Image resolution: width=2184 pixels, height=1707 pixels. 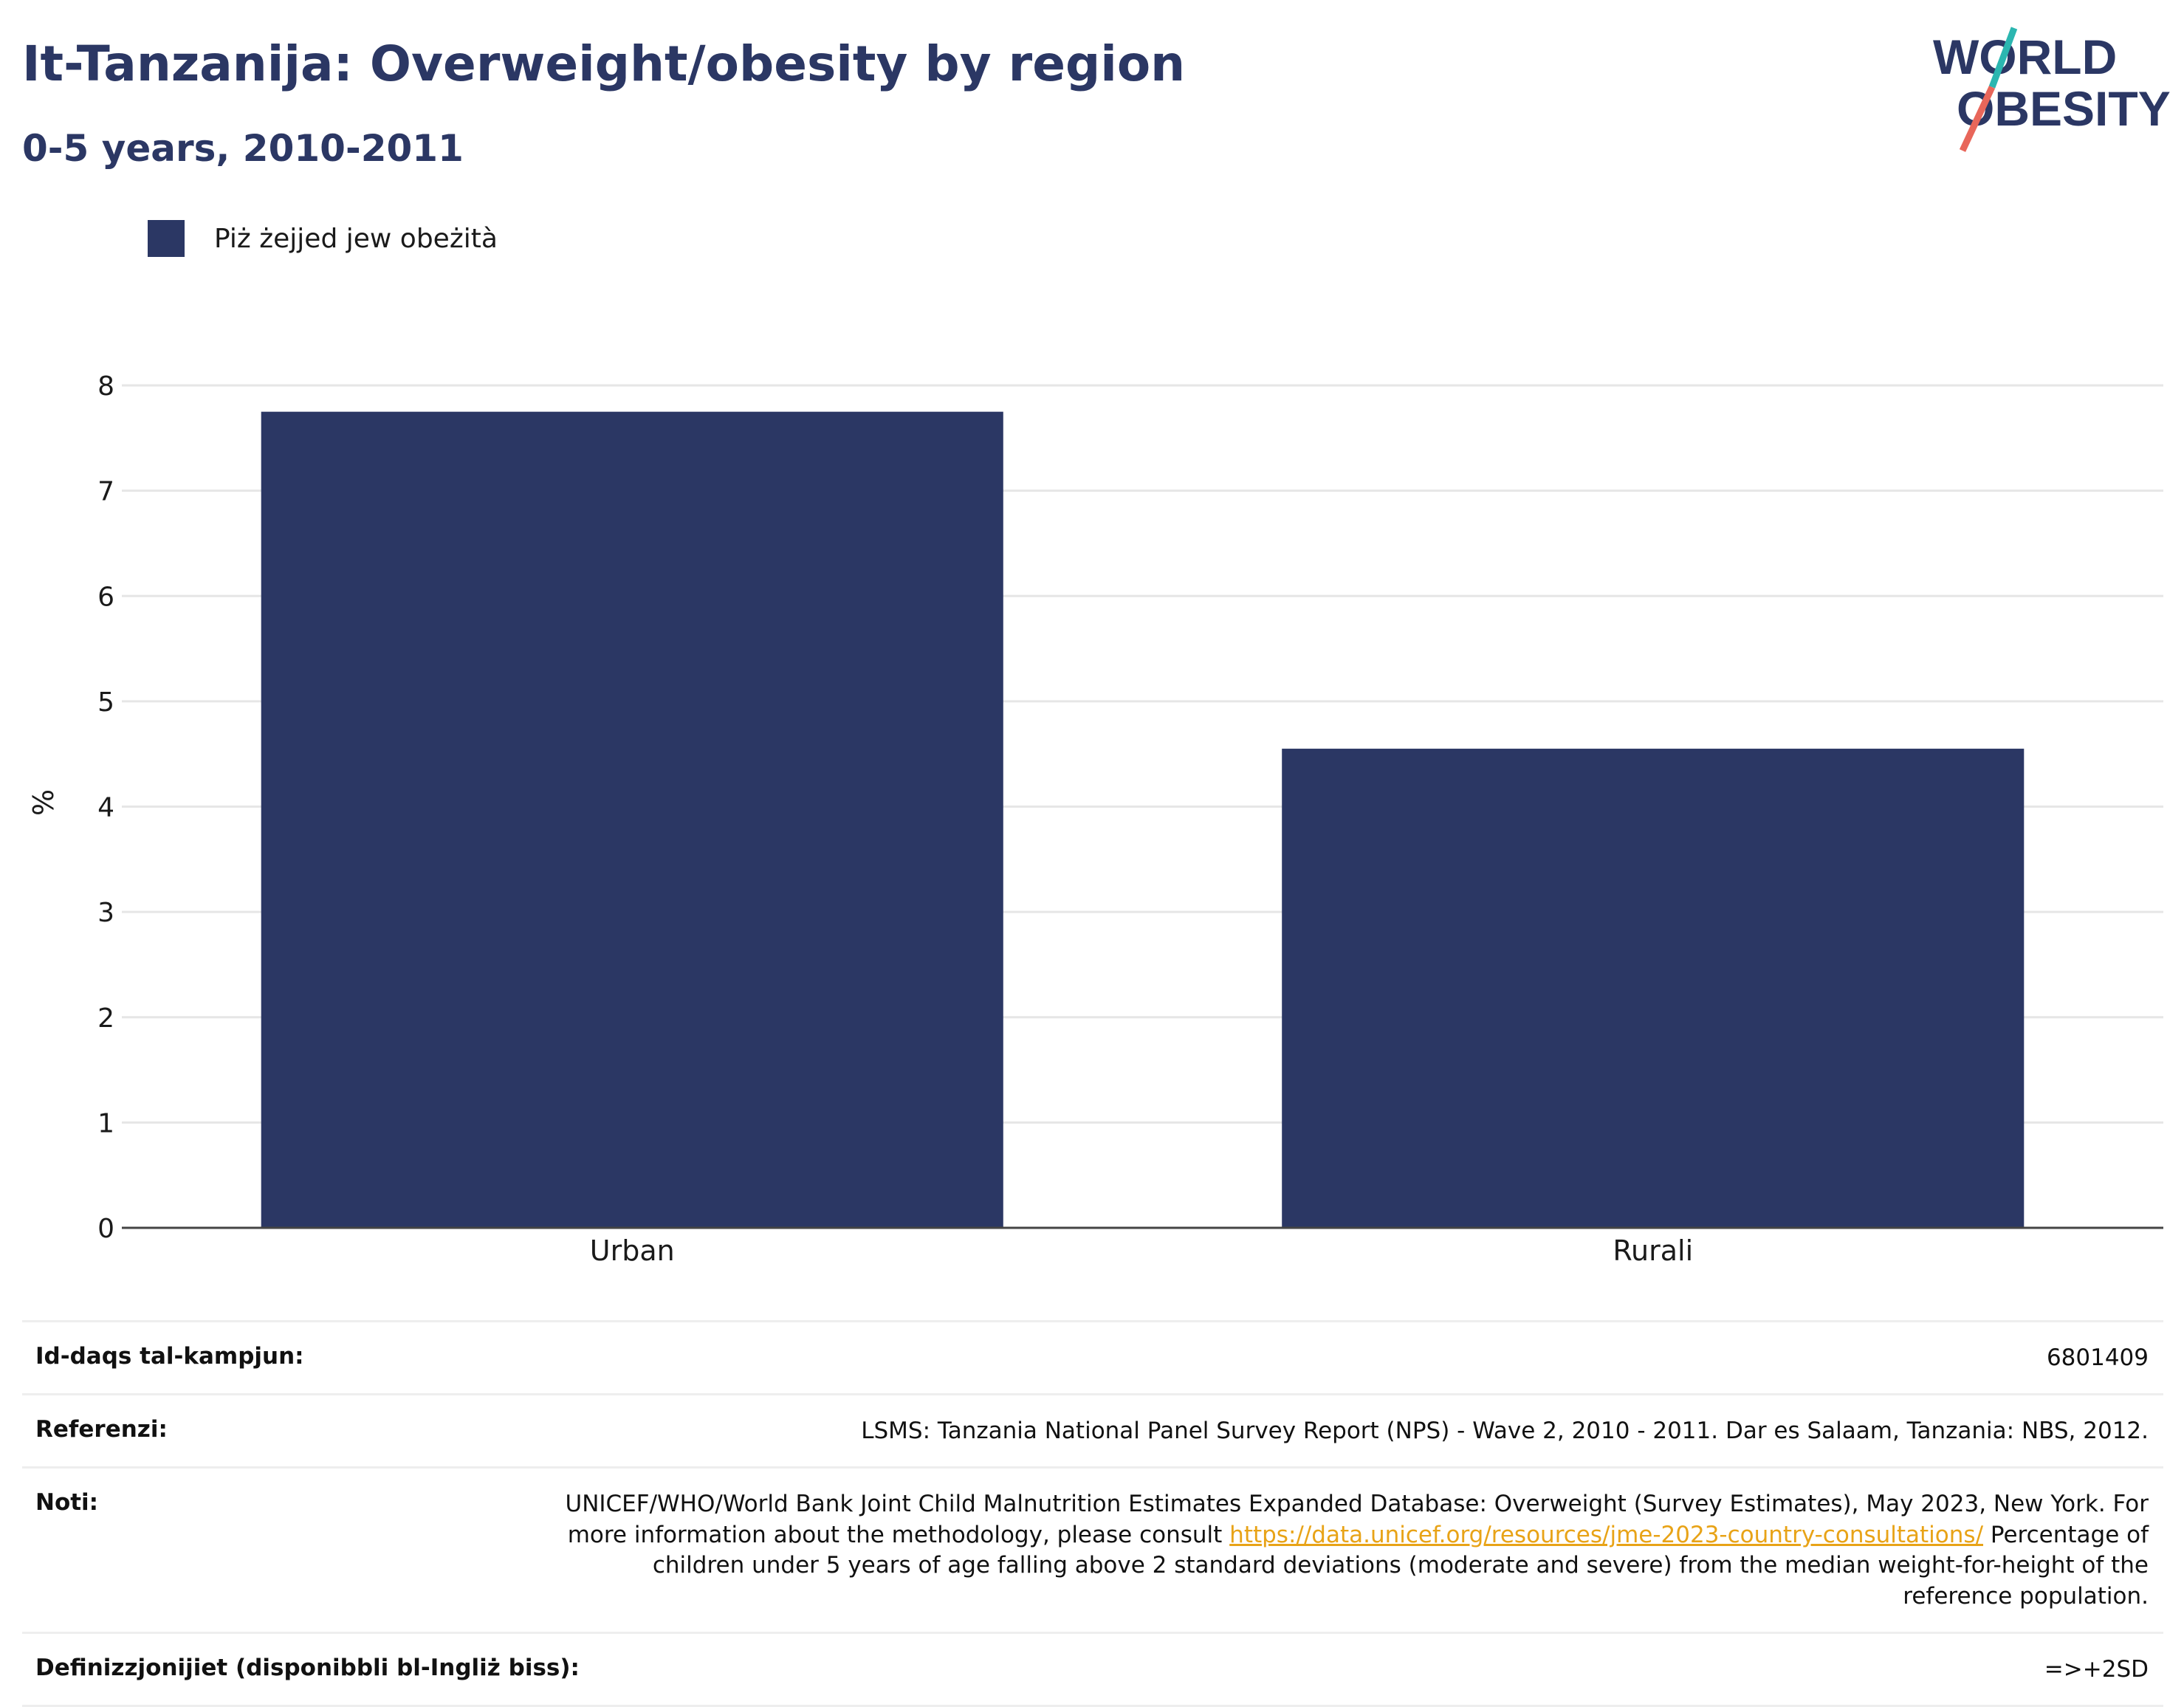 What do you see at coordinates (1977, 119) in the screenshot?
I see `logo-coral-slash` at bounding box center [1977, 119].